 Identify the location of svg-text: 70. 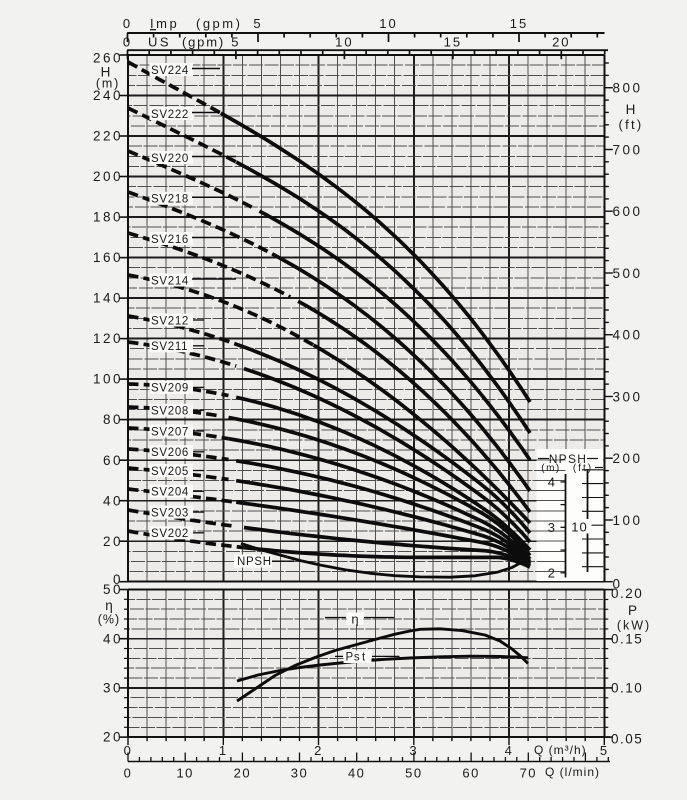
(528, 773).